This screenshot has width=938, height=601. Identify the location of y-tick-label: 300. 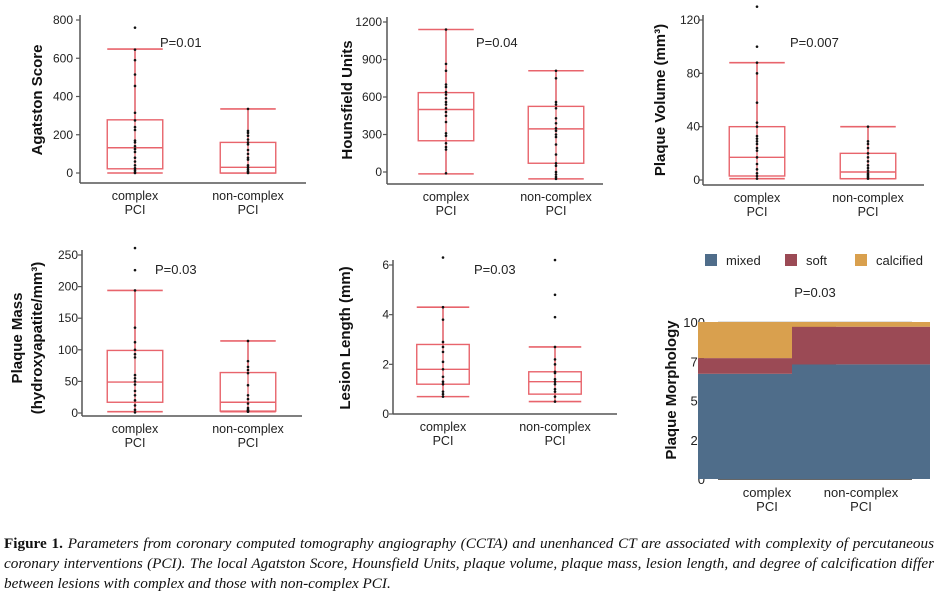
(372, 135).